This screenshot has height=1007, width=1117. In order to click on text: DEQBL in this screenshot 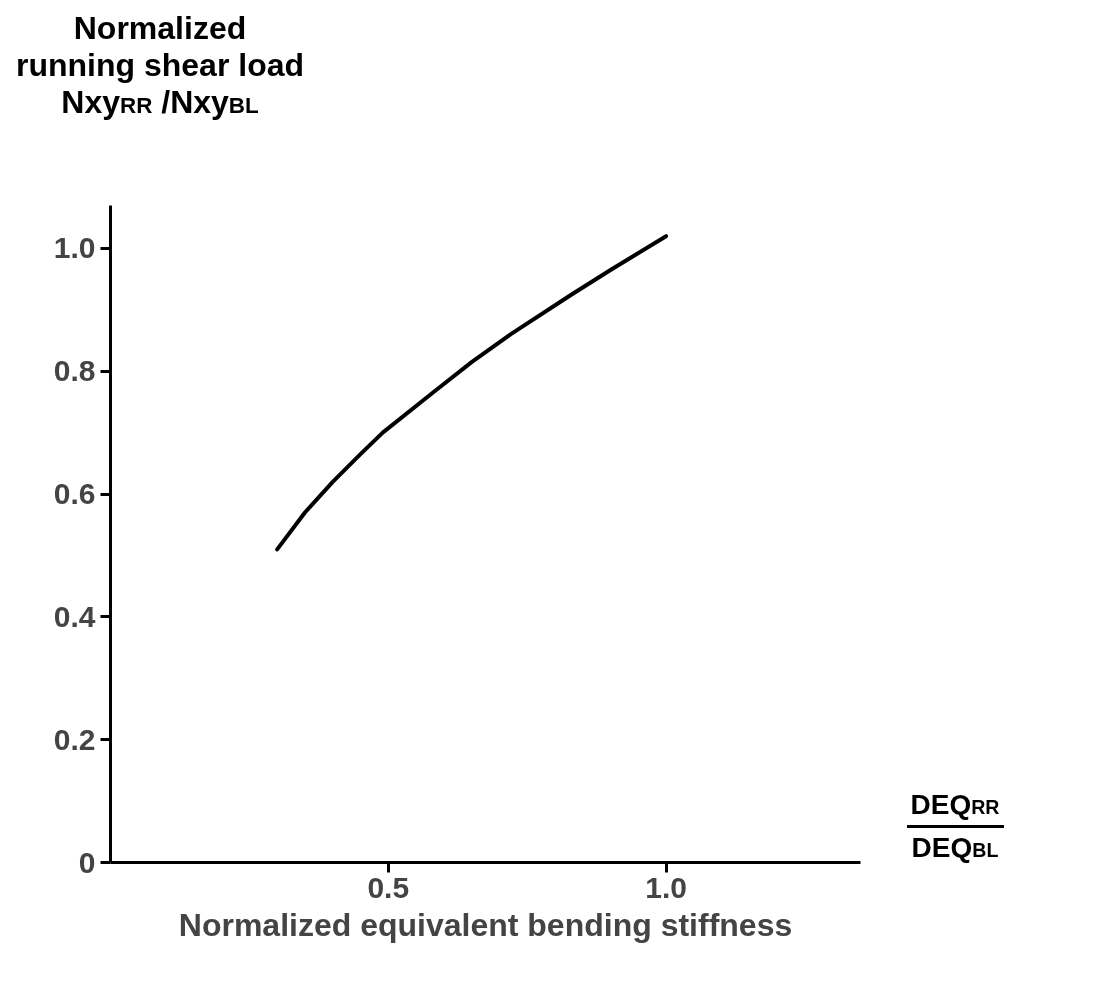, I will do `click(955, 848)`.